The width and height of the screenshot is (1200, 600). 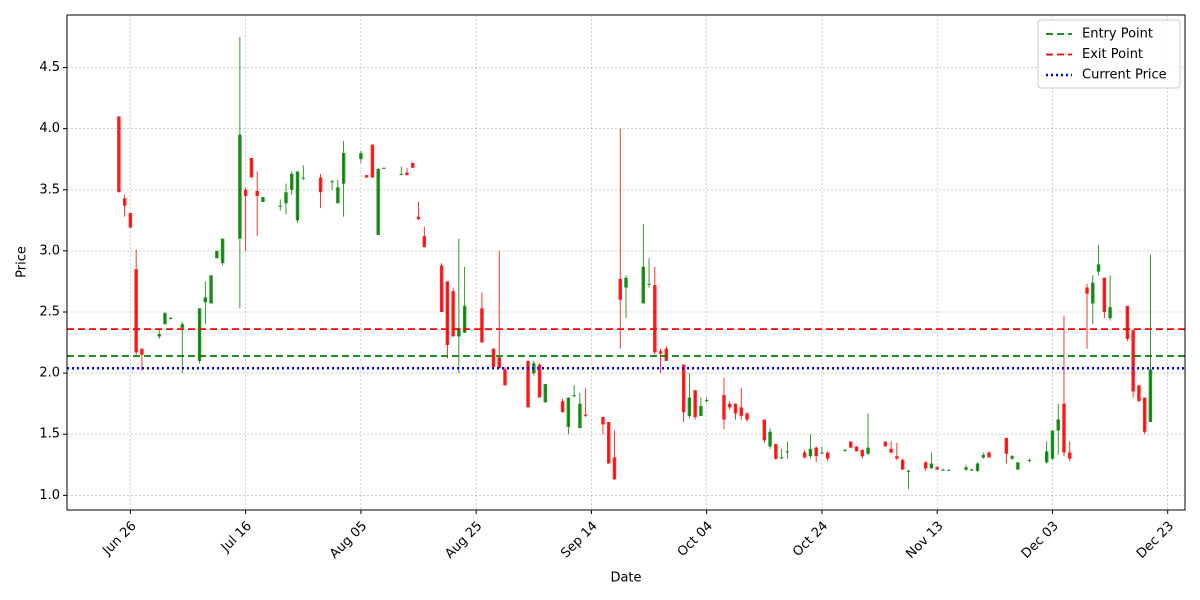 I want to click on y-axis-label: Price, so click(x=22, y=262).